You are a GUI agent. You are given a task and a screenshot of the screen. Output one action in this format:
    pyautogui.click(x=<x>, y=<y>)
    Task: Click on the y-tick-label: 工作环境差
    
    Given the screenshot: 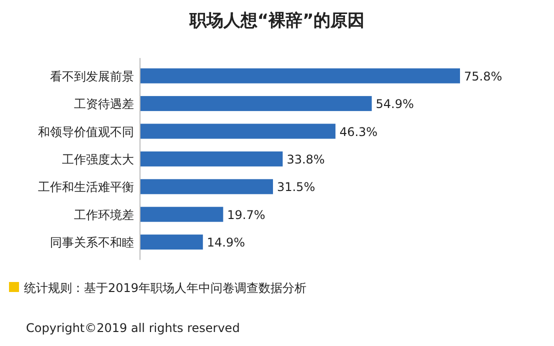 What is the action you would take?
    pyautogui.click(x=104, y=215)
    